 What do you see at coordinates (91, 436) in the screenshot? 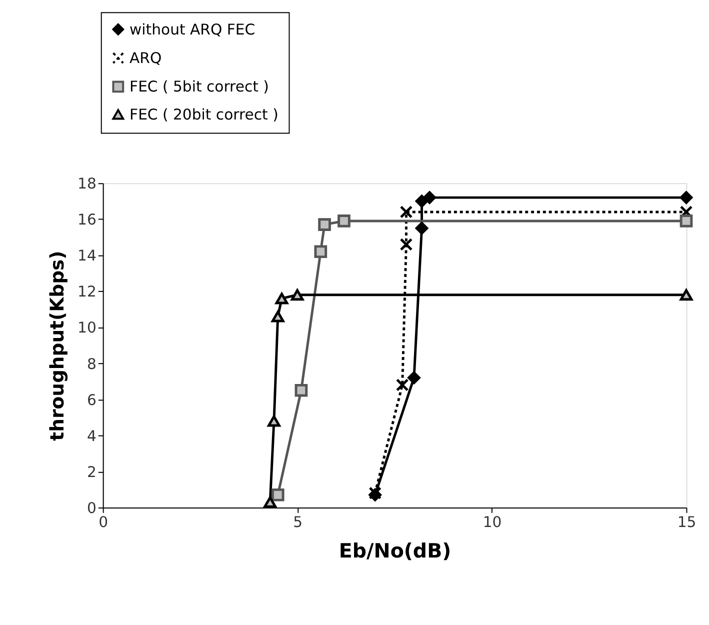
I see `y-tick-label: 4` at bounding box center [91, 436].